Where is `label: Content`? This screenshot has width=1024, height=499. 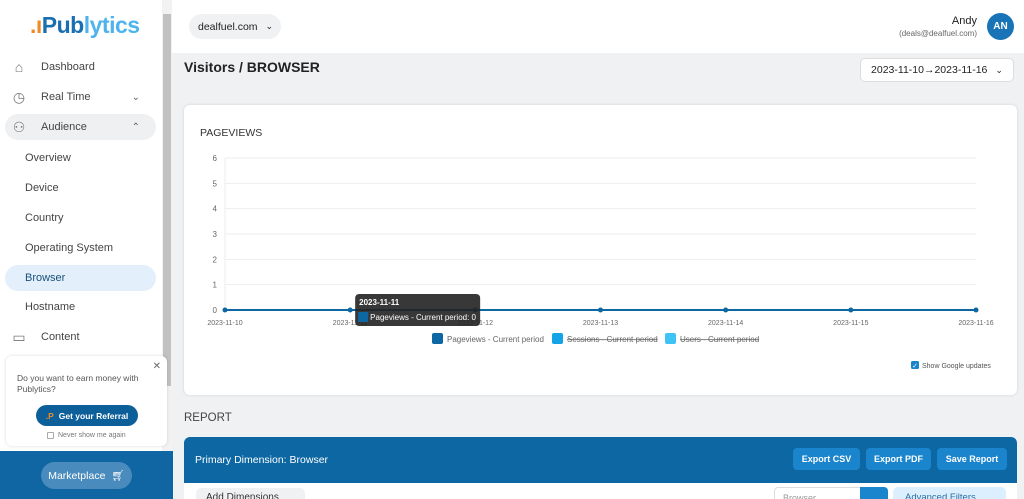
label: Content is located at coordinates (60, 337).